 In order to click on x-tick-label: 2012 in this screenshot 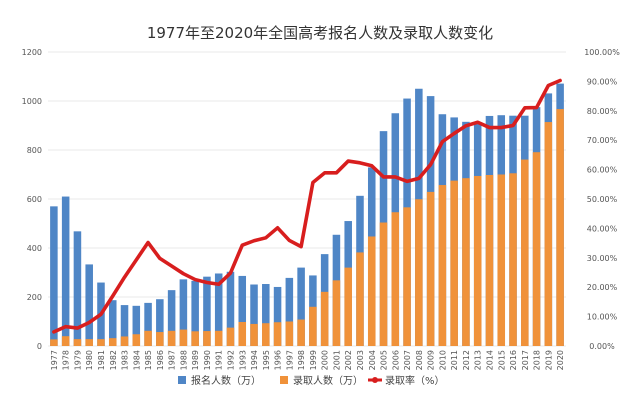, I will do `click(466, 360)`.